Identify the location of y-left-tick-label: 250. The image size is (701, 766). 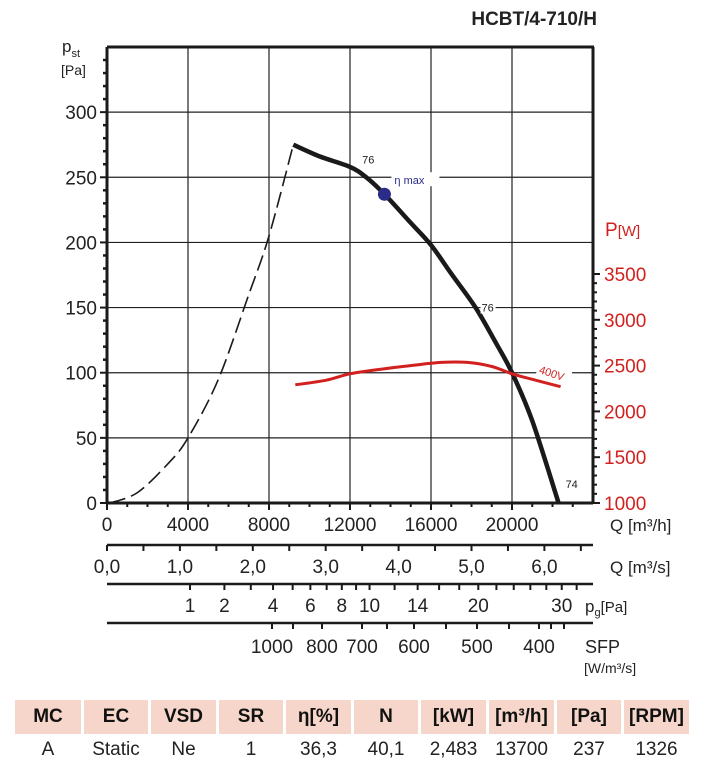
(81, 178).